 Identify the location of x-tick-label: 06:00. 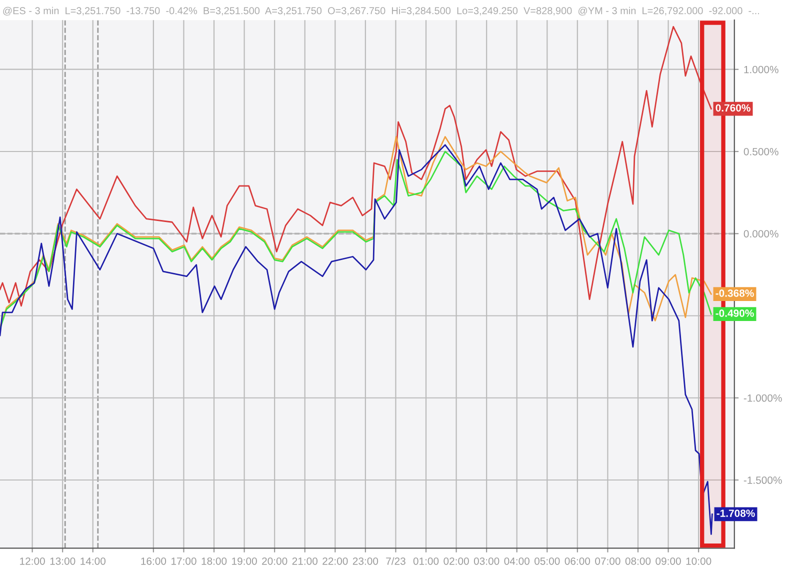
(577, 561).